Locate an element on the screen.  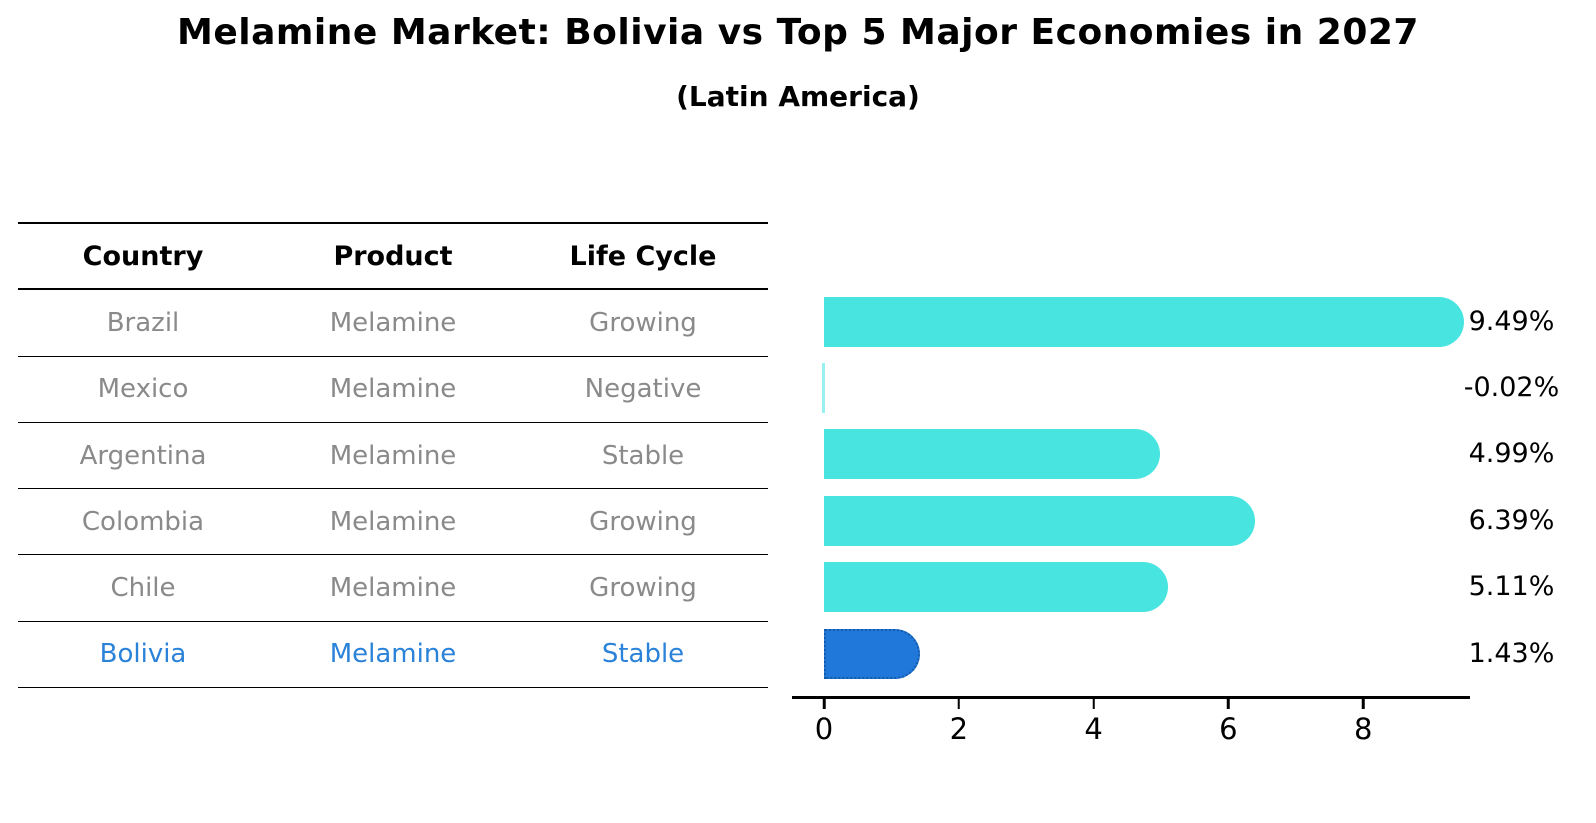
header-cell-country: Country is located at coordinates (143, 257).